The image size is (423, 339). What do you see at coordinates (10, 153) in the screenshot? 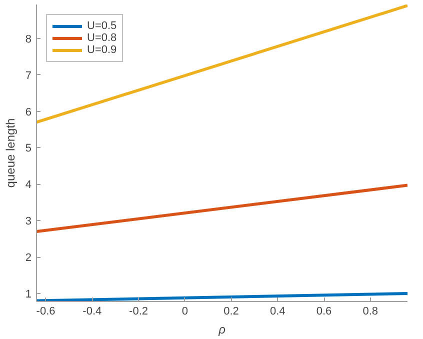
I see `y-axis-title: queue length` at bounding box center [10, 153].